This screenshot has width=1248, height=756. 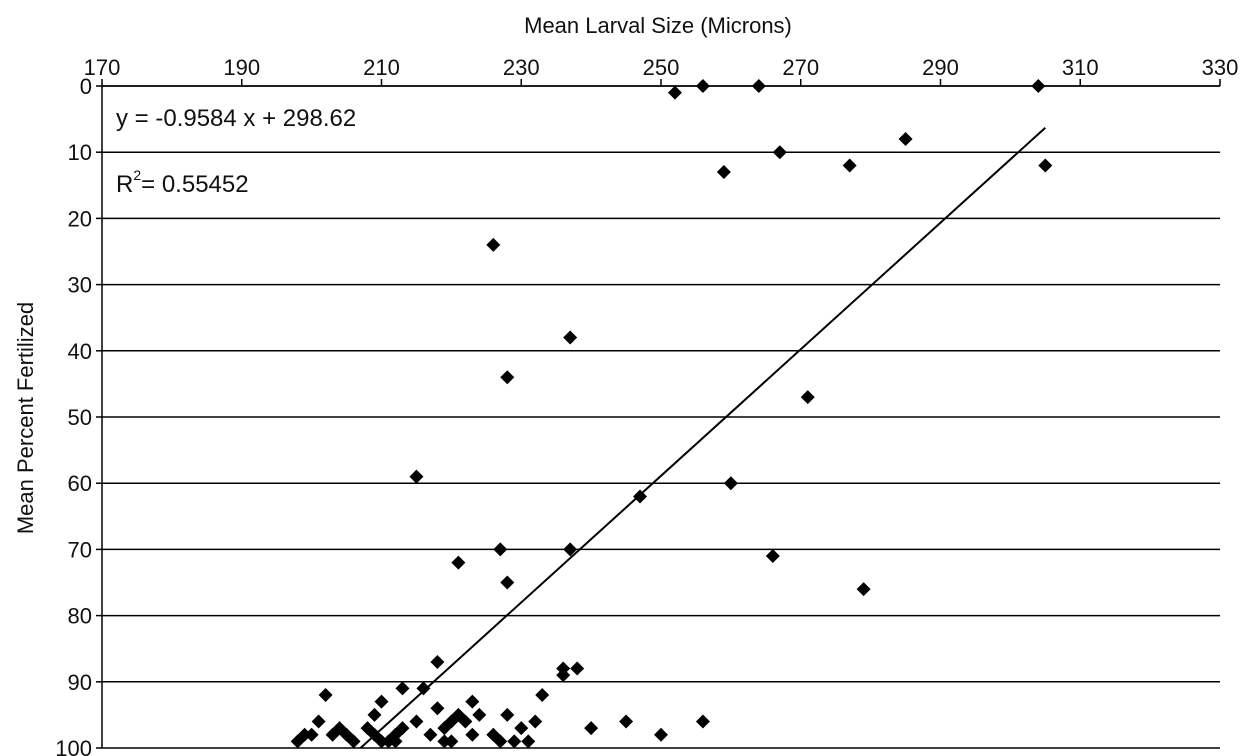 What do you see at coordinates (80, 218) in the screenshot?
I see `y-tick-label-20: 20` at bounding box center [80, 218].